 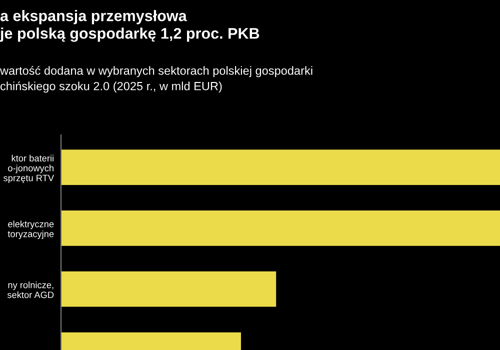 What do you see at coordinates (30, 290) in the screenshot?
I see `y-tick-label: ny rolnicze, sektor AGD` at bounding box center [30, 290].